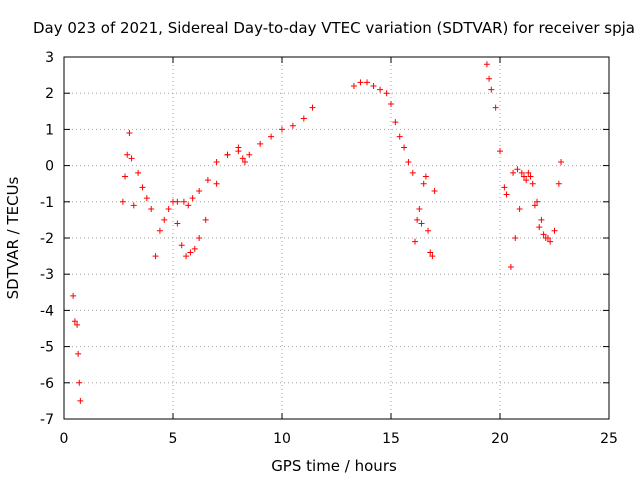 The height and width of the screenshot is (480, 640). Describe the element at coordinates (47, 384) in the screenshot. I see `y-tick-label: -6` at that location.